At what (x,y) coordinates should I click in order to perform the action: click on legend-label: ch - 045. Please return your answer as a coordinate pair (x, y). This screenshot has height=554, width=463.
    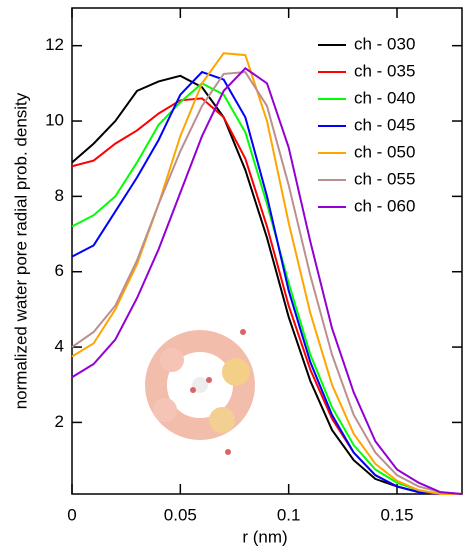
    Looking at the image, I should click on (384, 124).